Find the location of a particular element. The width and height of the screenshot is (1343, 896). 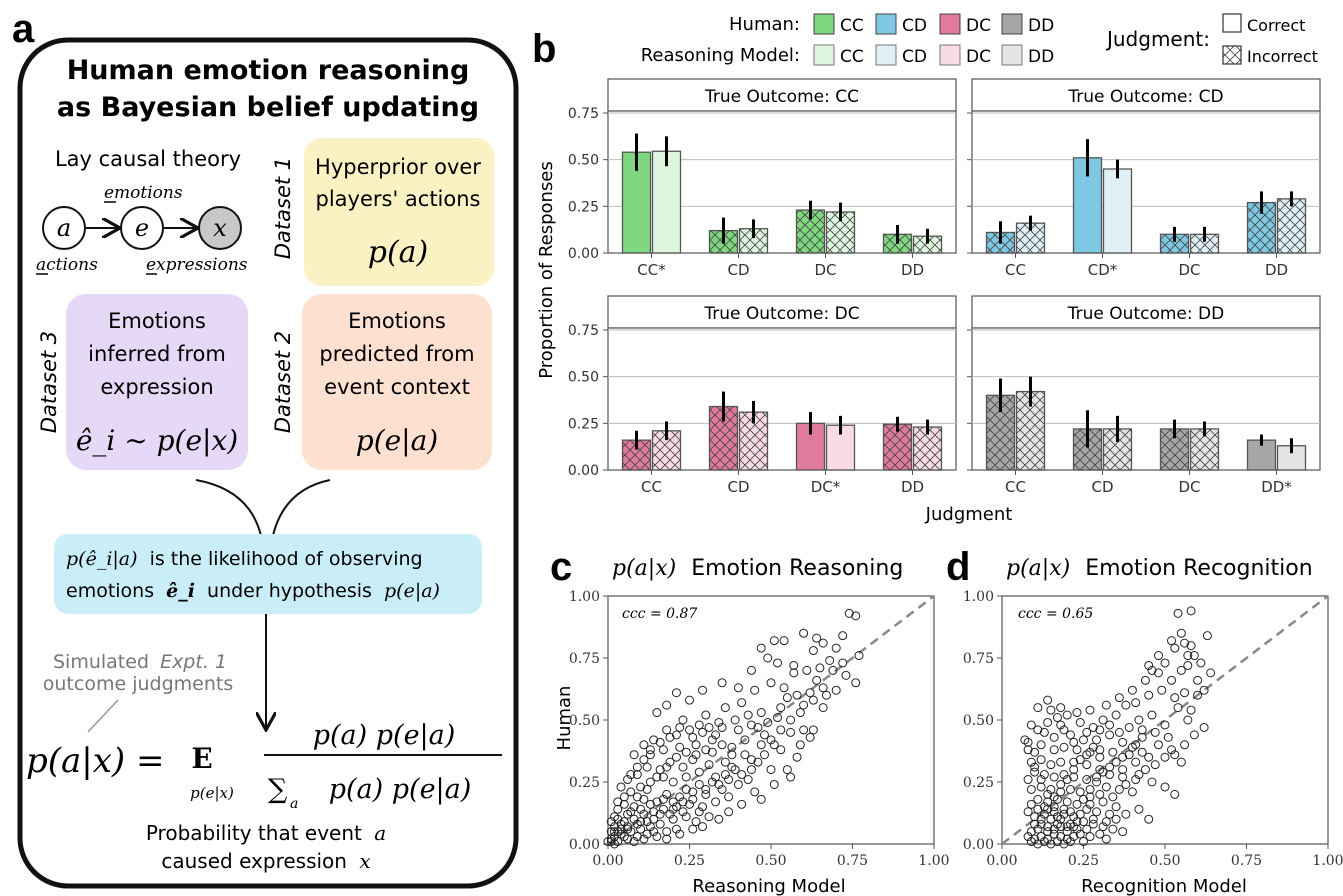

box3-formula: ê_i ∼ p(e|x) is located at coordinates (157, 440).